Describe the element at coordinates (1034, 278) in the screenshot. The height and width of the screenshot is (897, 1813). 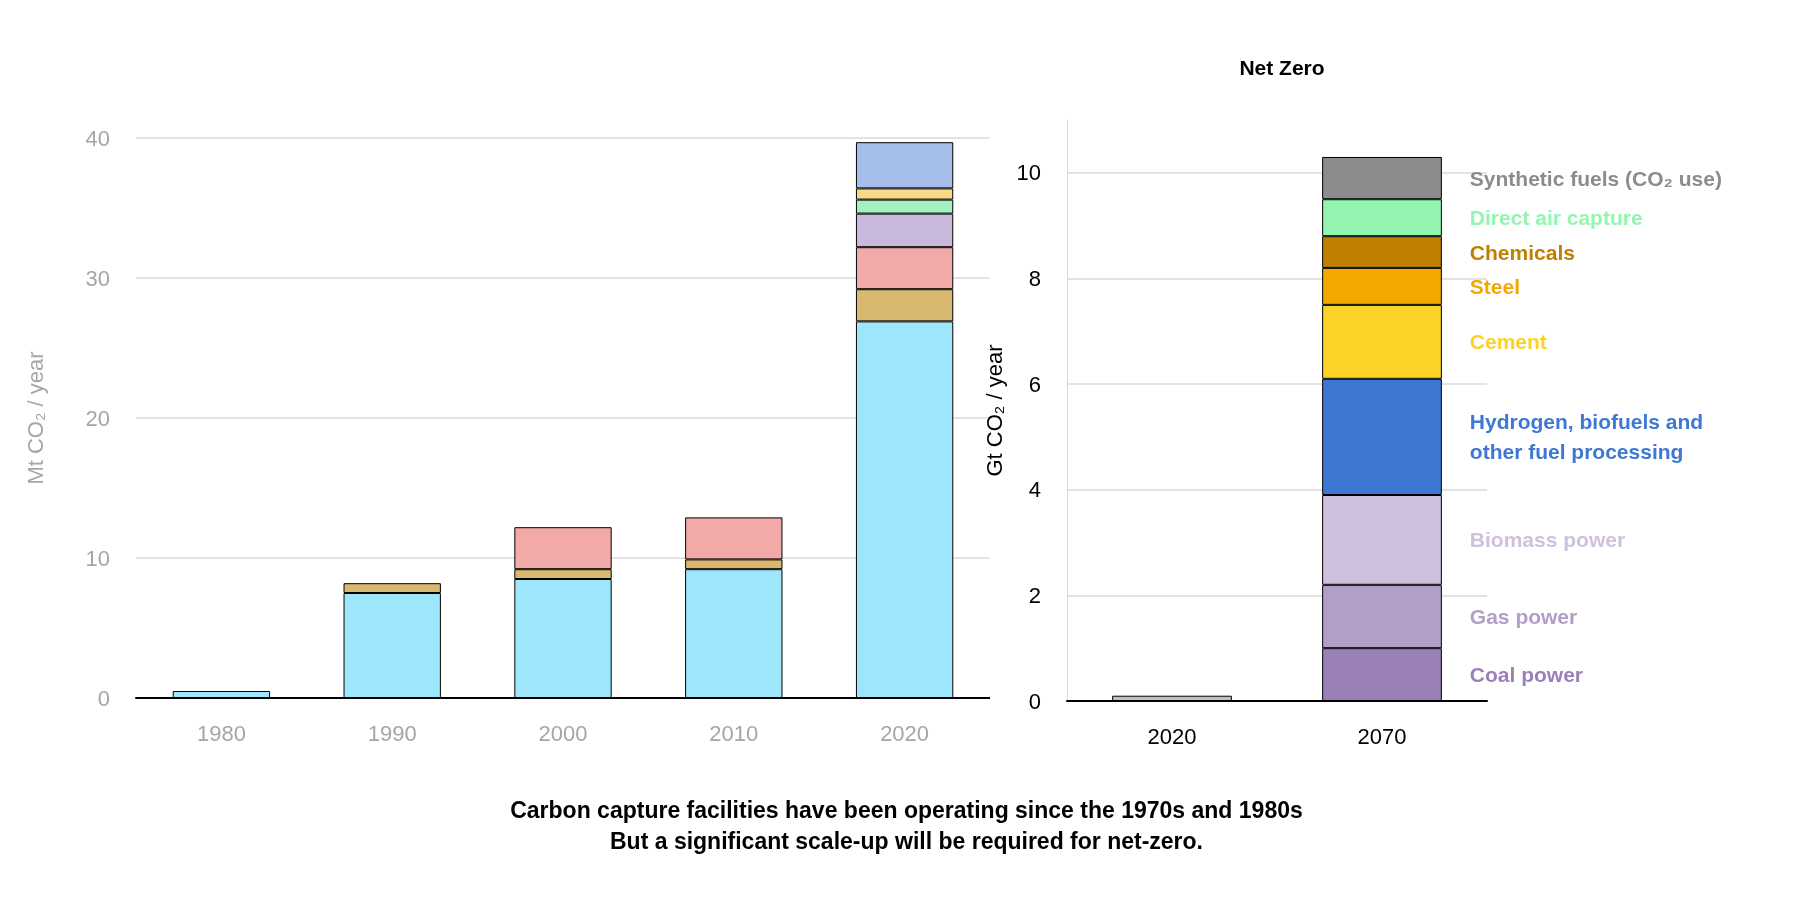
I see `y-tick-label: 8` at that location.